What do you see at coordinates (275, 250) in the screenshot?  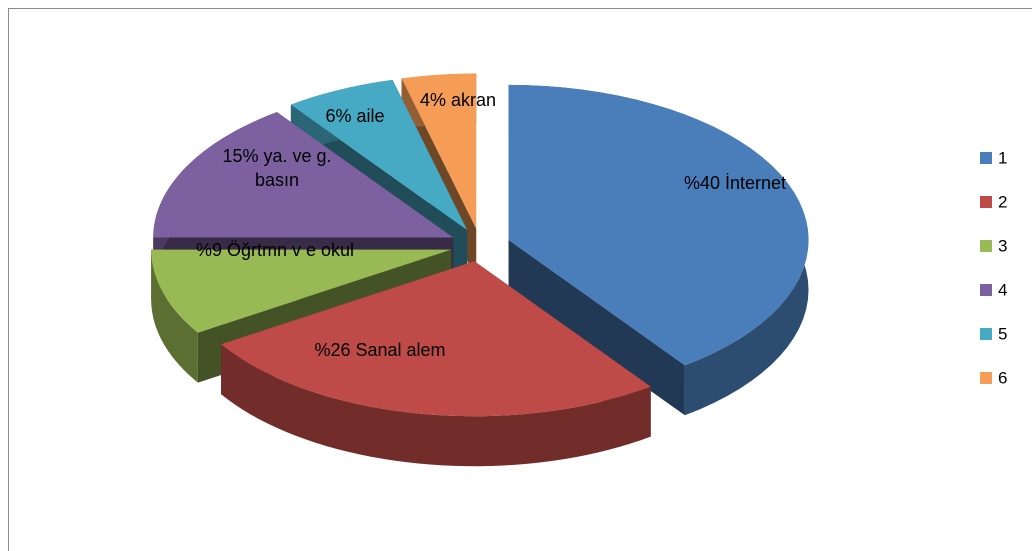 I see `data-label: %9 Öğrtmn v e okul` at bounding box center [275, 250].